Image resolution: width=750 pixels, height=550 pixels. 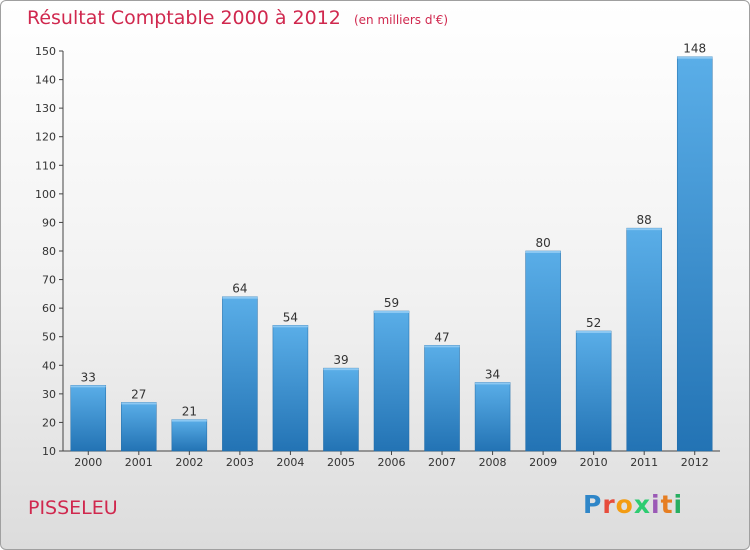 What do you see at coordinates (49, 394) in the screenshot?
I see `y-tick-label: 30` at bounding box center [49, 394].